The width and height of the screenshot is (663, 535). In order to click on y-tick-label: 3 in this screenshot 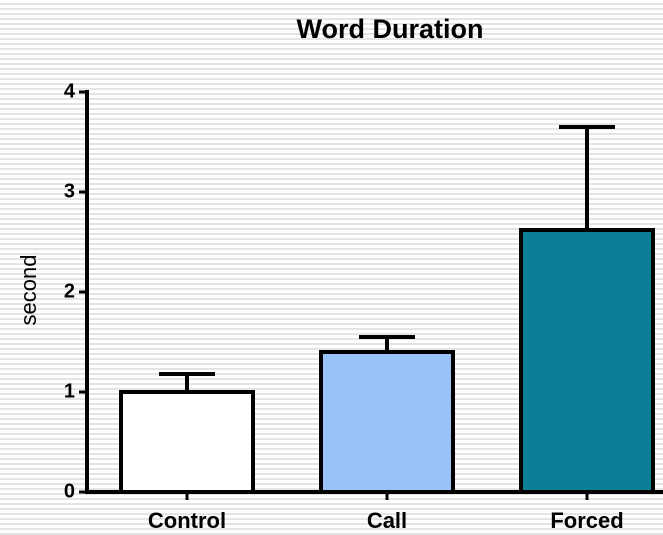, I will do `click(69, 191)`.